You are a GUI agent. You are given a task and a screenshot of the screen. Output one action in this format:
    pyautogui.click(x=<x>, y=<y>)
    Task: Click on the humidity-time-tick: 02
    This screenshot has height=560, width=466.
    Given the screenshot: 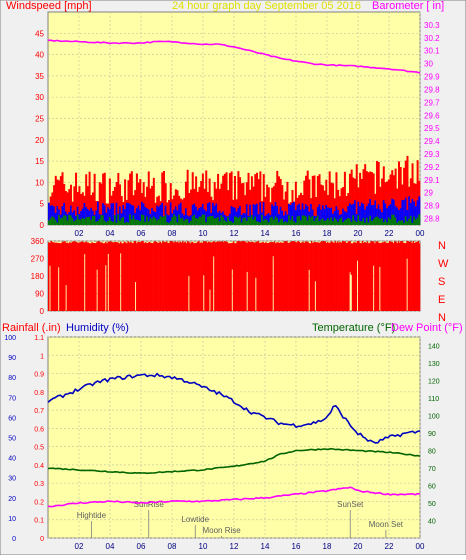 What is the action you would take?
    pyautogui.click(x=79, y=546)
    